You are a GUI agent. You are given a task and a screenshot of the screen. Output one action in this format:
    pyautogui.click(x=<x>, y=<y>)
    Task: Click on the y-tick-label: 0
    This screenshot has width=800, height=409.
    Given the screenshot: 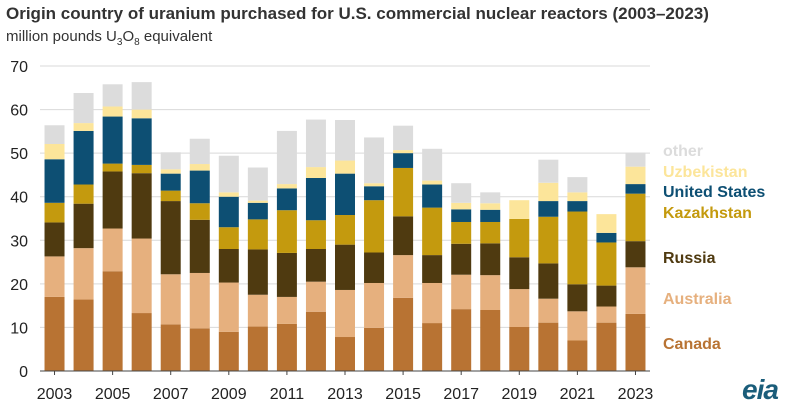 What is the action you would take?
    pyautogui.click(x=23, y=372)
    